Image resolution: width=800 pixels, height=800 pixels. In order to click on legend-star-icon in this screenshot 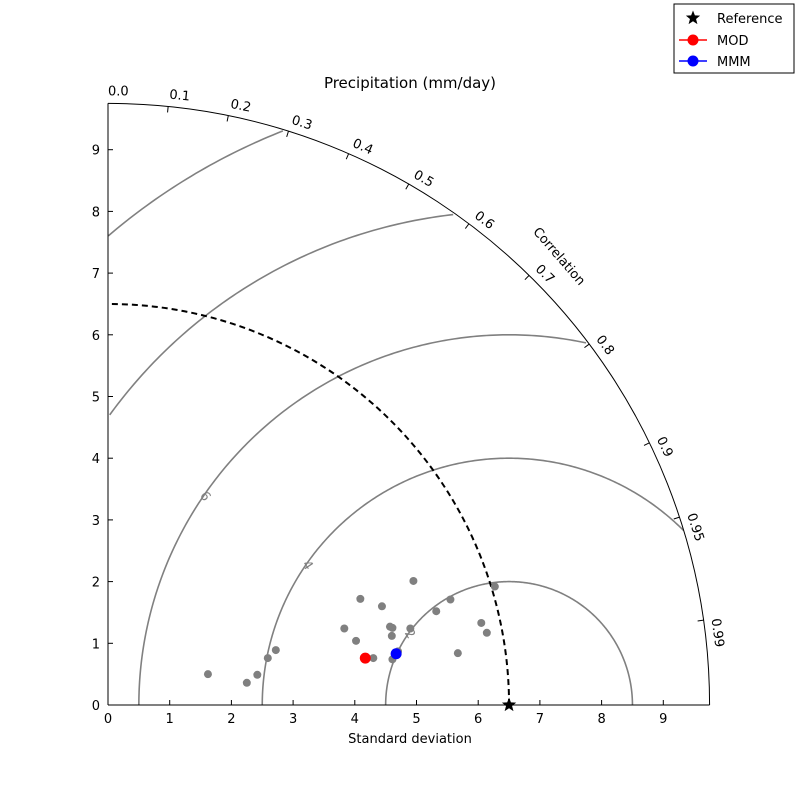, I will do `click(693, 17)`.